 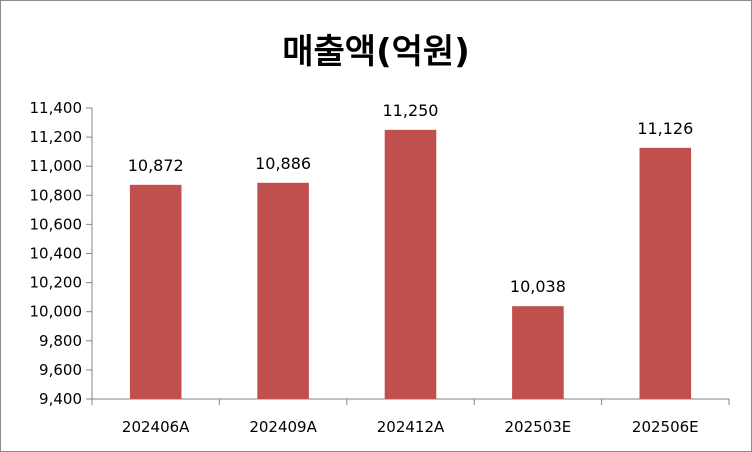 What do you see at coordinates (156, 165) in the screenshot?
I see `data-label: 10,872` at bounding box center [156, 165].